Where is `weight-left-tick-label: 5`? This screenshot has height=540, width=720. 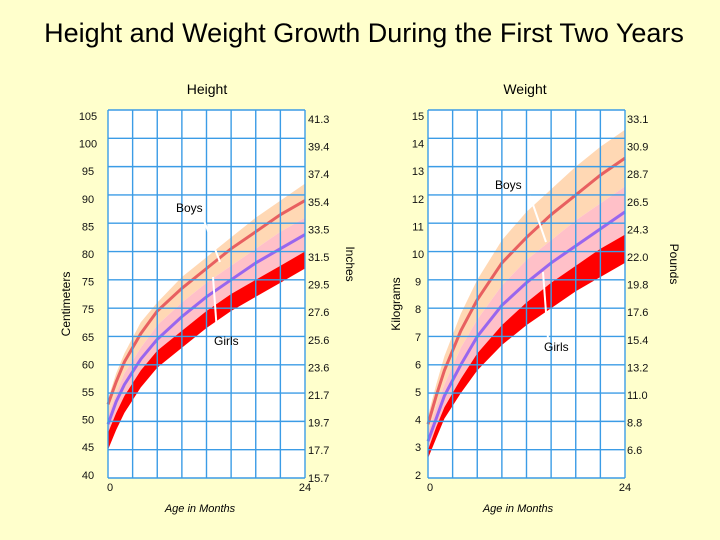 weight-left-tick-label: 5 is located at coordinates (418, 393).